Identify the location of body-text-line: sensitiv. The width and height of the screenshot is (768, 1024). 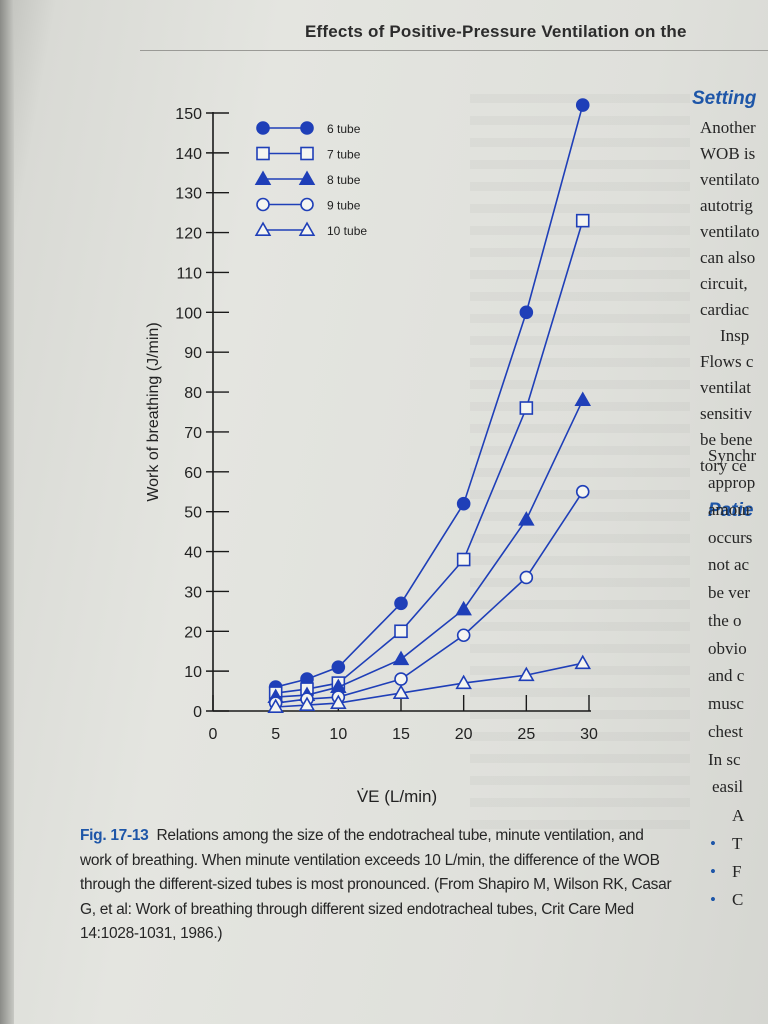
(726, 413).